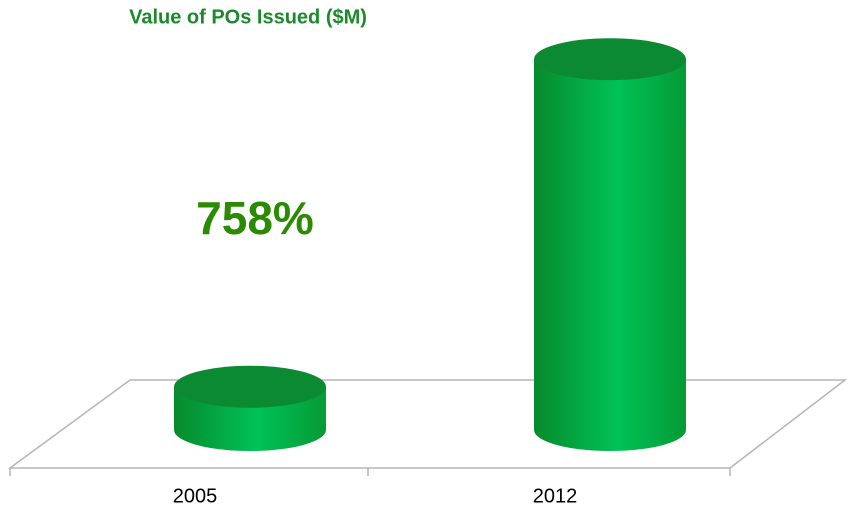 The image size is (856, 519). Describe the element at coordinates (195, 496) in the screenshot. I see `x-tick-label: 2005` at that location.